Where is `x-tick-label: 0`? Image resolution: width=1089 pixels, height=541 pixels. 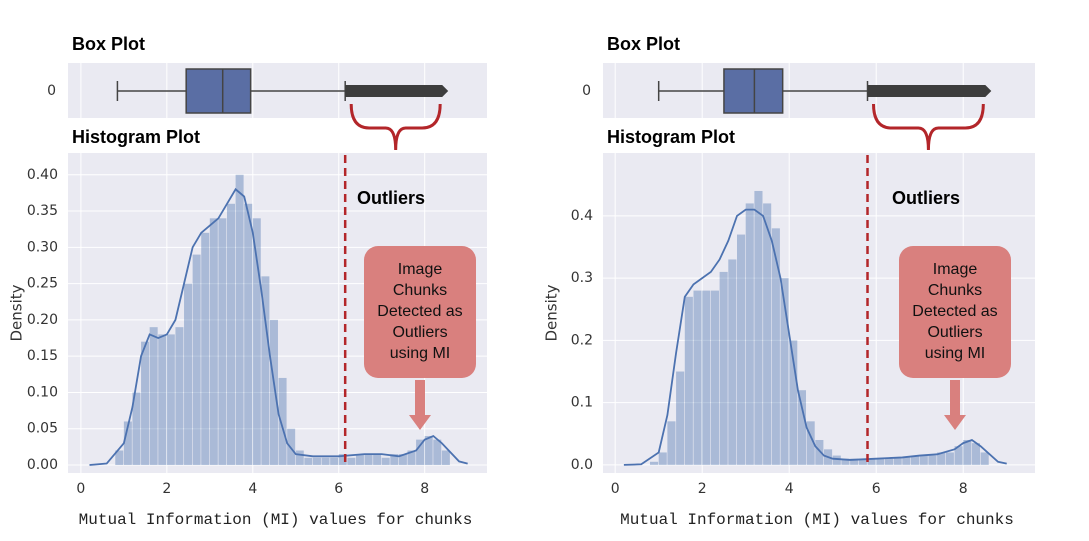 x-tick-label: 0 is located at coordinates (615, 489).